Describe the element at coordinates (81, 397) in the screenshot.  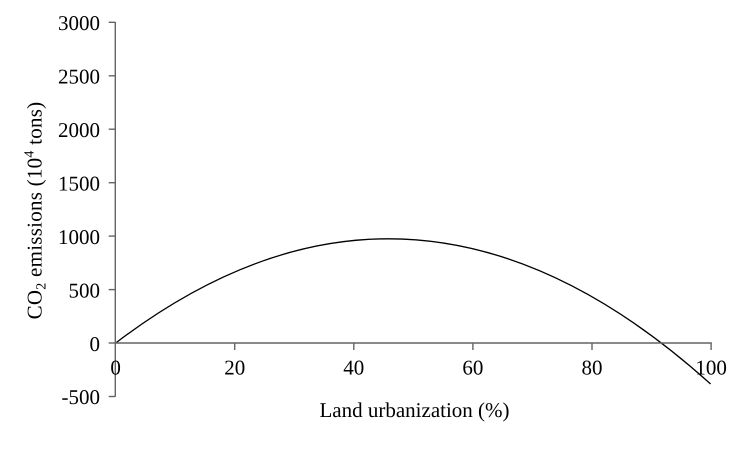
I see `svg-text: -500` at that location.